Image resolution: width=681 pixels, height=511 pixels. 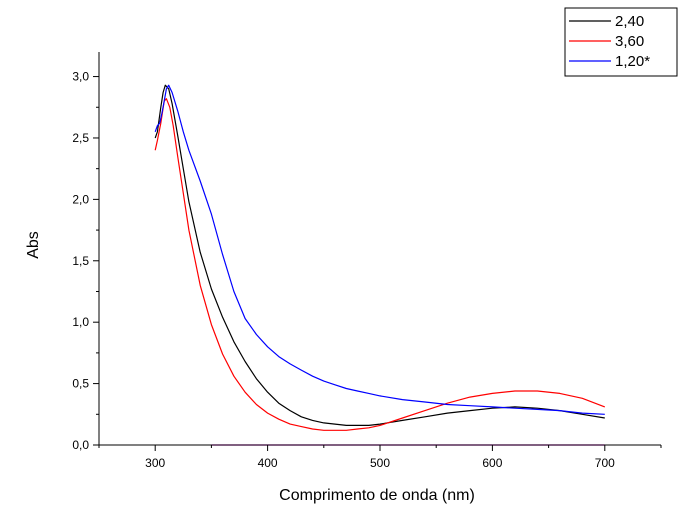 What do you see at coordinates (155, 463) in the screenshot?
I see `x-tick-label: 300` at bounding box center [155, 463].